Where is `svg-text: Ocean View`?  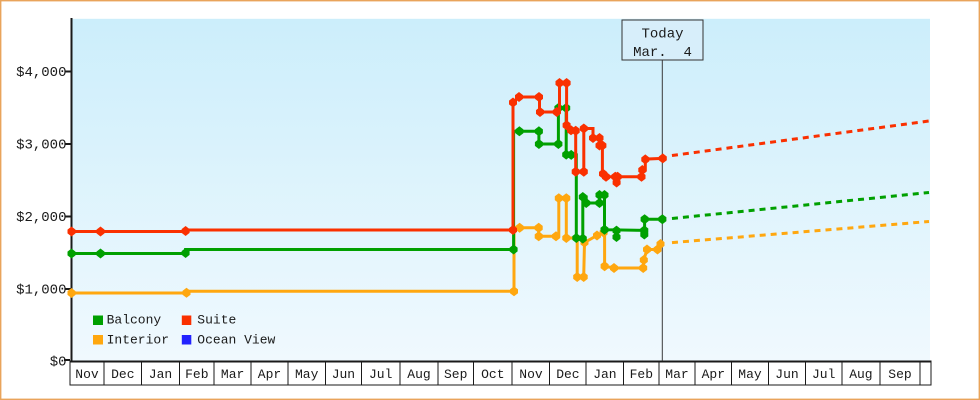
svg-text: Ocean View is located at coordinates (236, 340).